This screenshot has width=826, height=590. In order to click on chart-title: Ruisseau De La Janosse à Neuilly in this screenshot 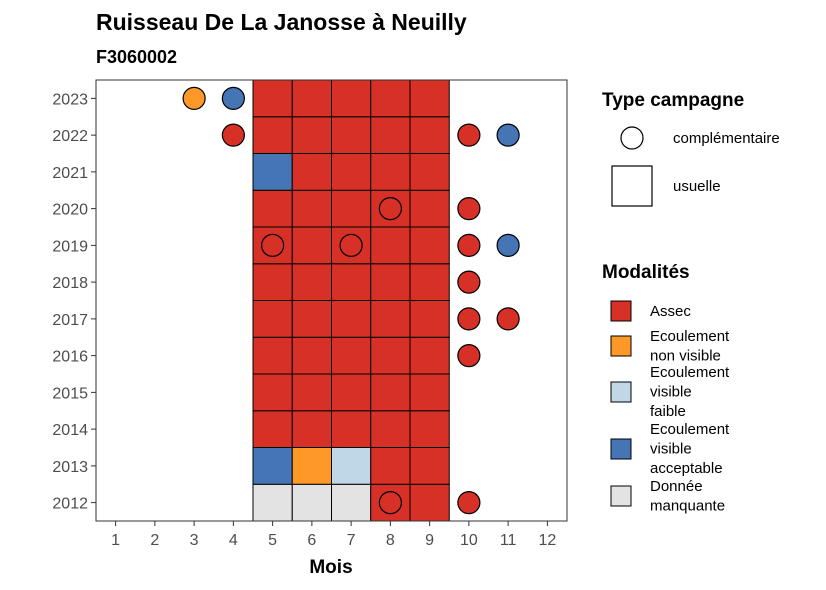, I will do `click(281, 22)`.